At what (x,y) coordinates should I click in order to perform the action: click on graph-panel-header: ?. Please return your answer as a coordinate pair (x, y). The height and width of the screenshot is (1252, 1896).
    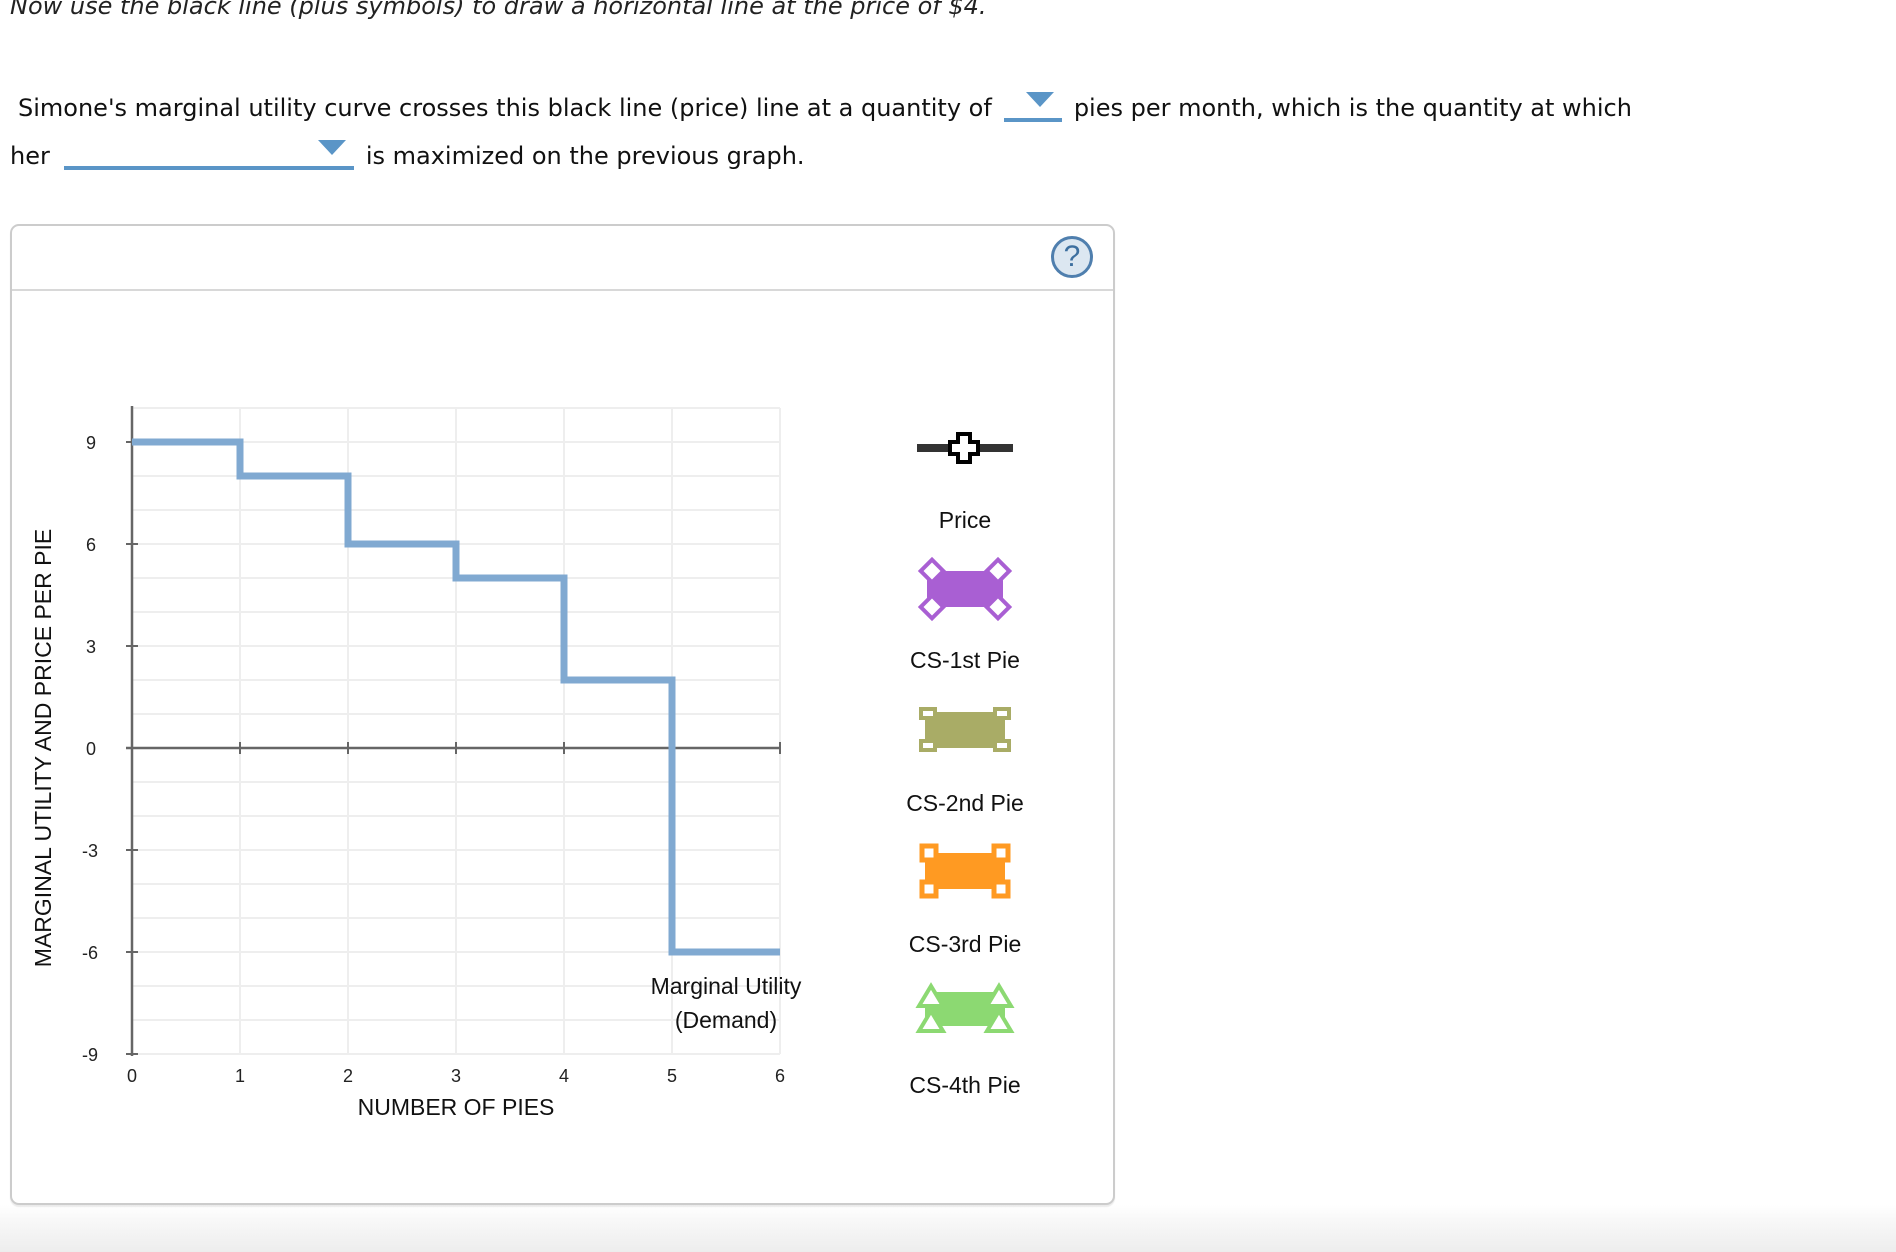
    Looking at the image, I should click on (562, 258).